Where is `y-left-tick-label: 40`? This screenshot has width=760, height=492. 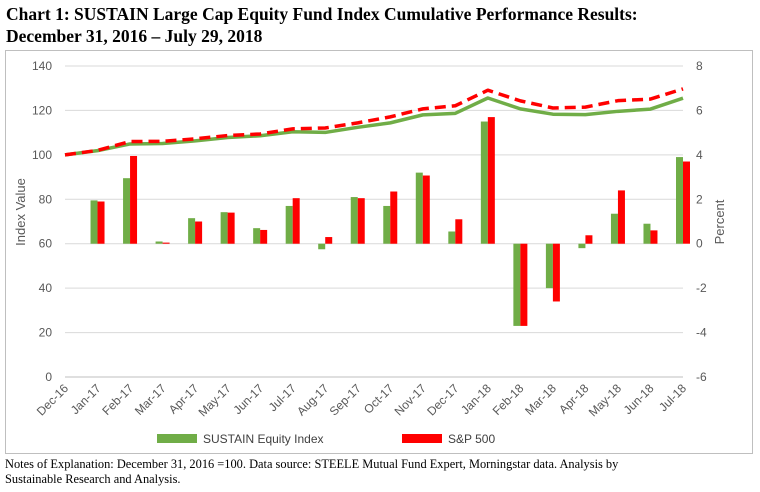 y-left-tick-label: 40 is located at coordinates (46, 288).